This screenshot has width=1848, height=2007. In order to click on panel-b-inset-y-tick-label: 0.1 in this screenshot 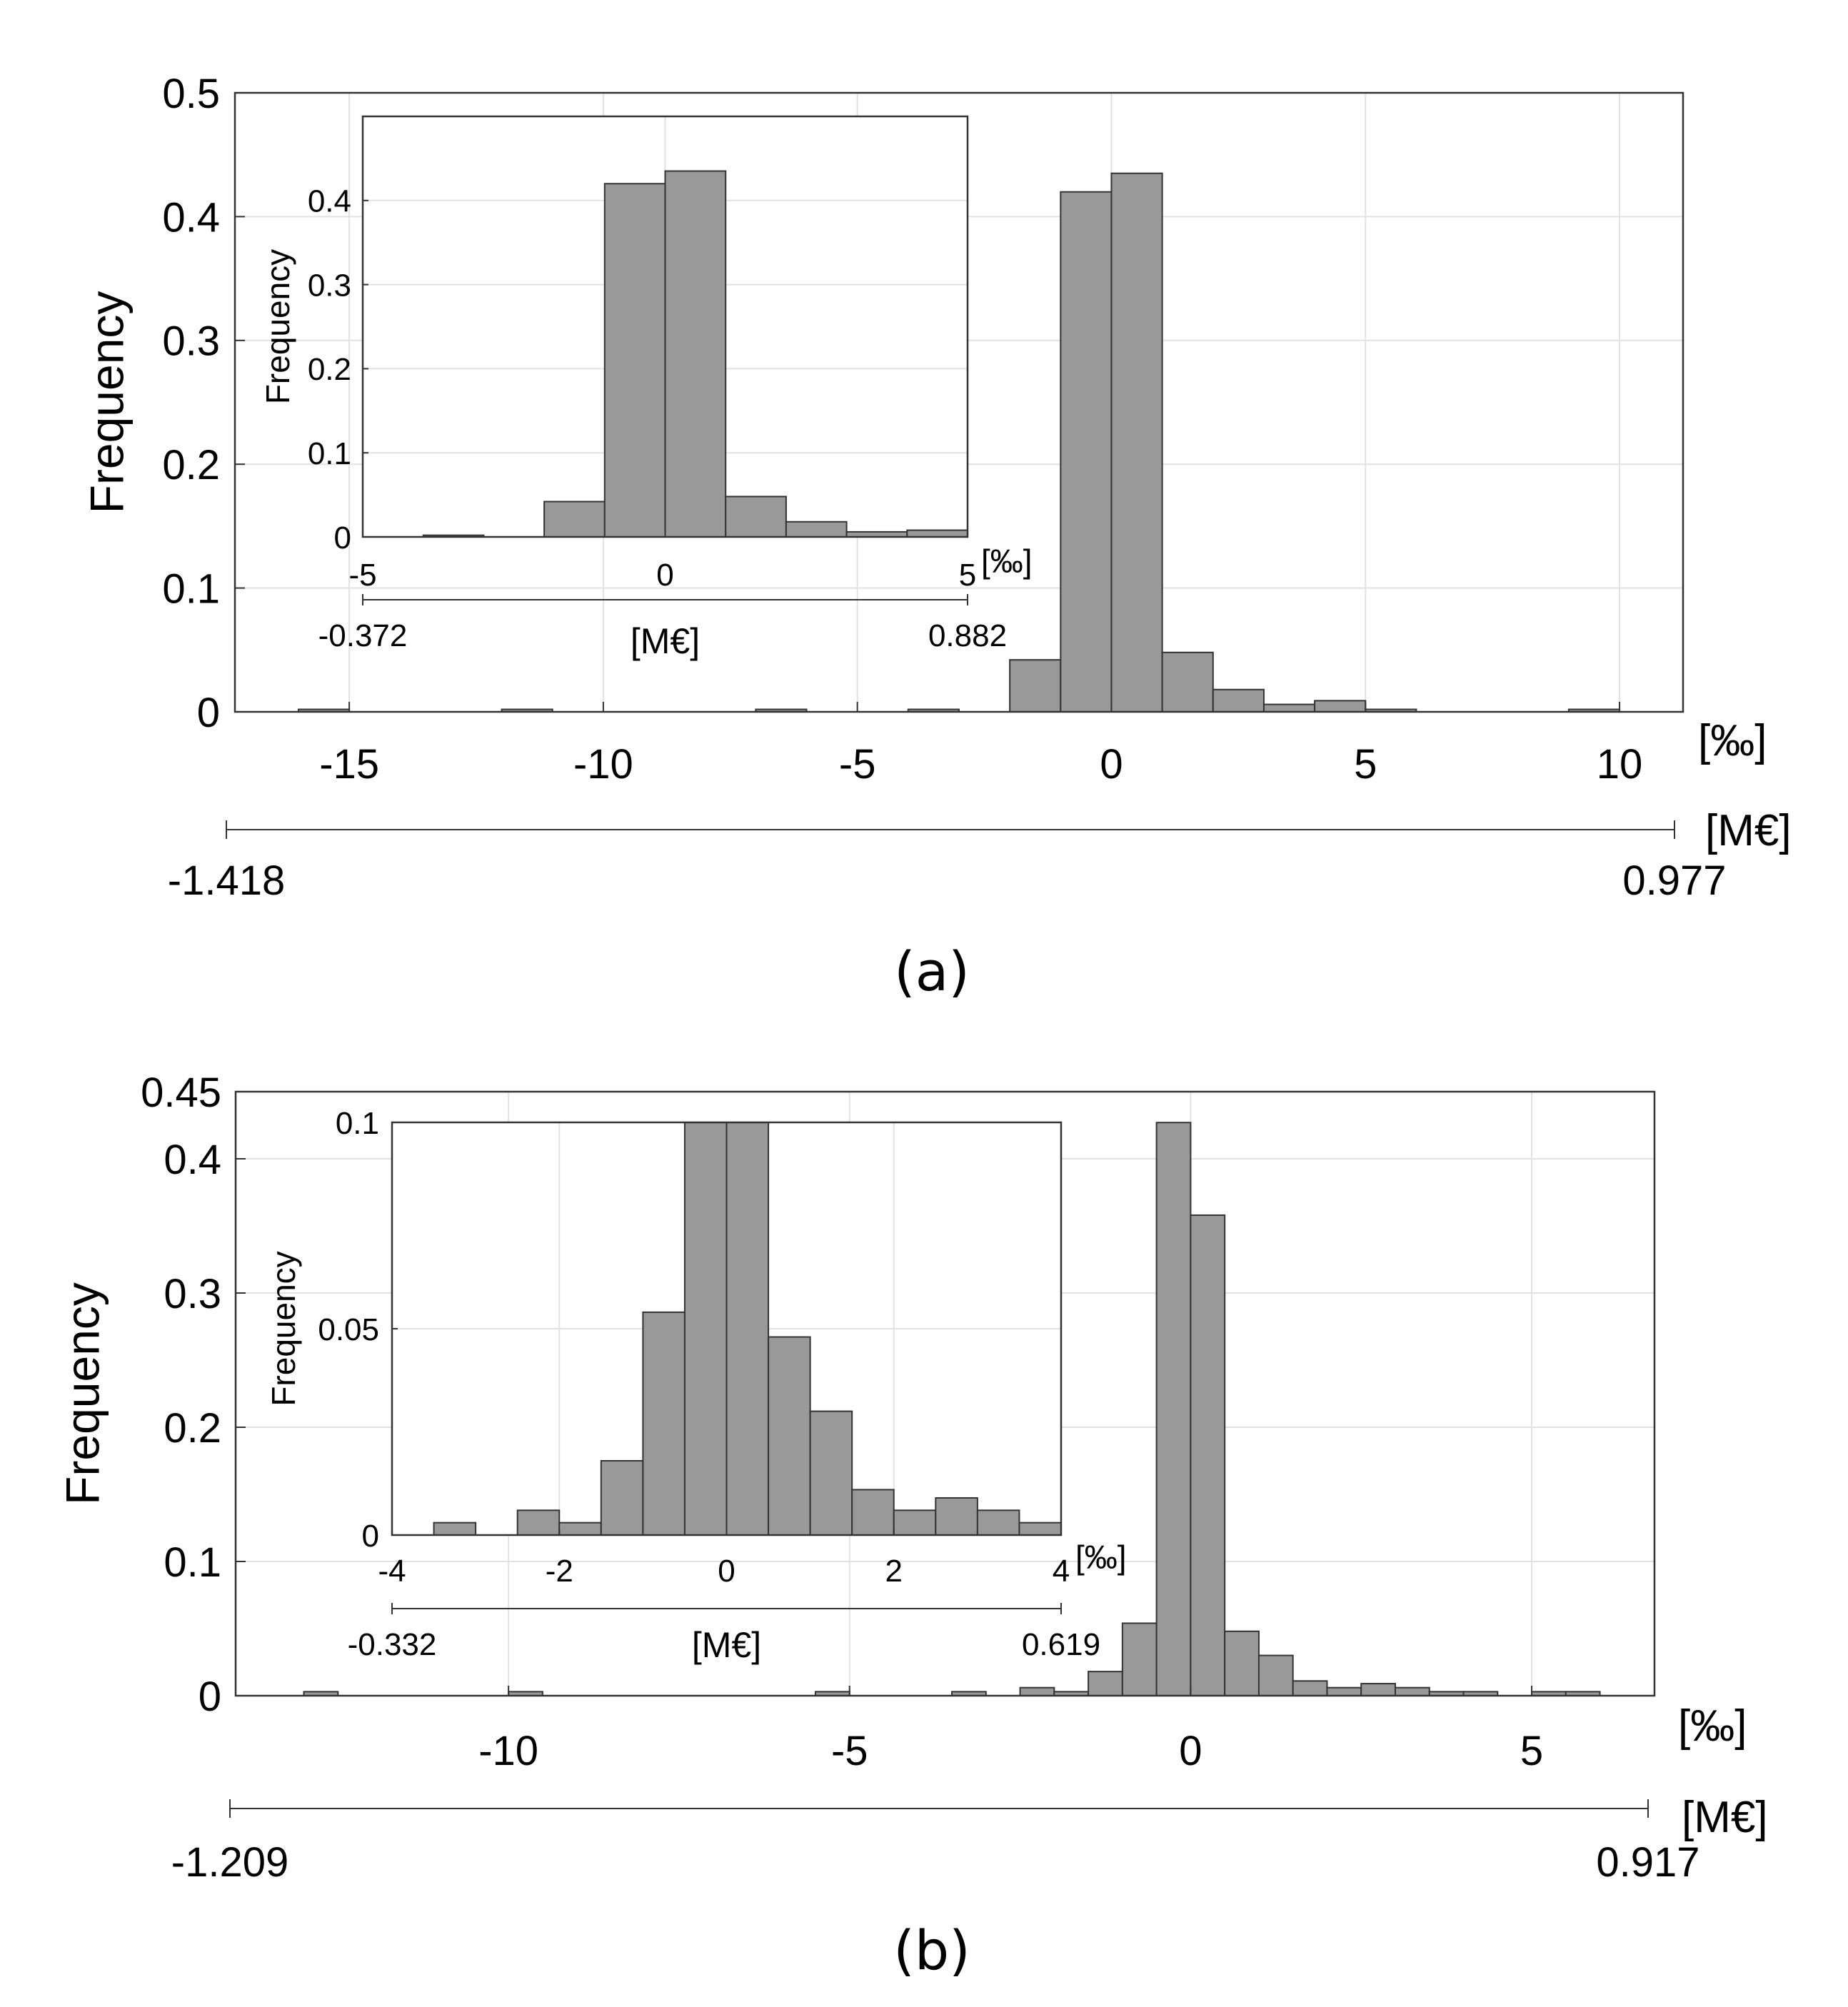, I will do `click(357, 1123)`.